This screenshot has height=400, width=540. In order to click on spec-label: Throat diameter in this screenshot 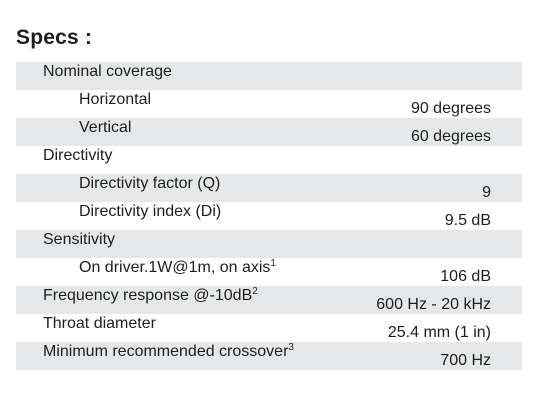, I will do `click(99, 323)`.